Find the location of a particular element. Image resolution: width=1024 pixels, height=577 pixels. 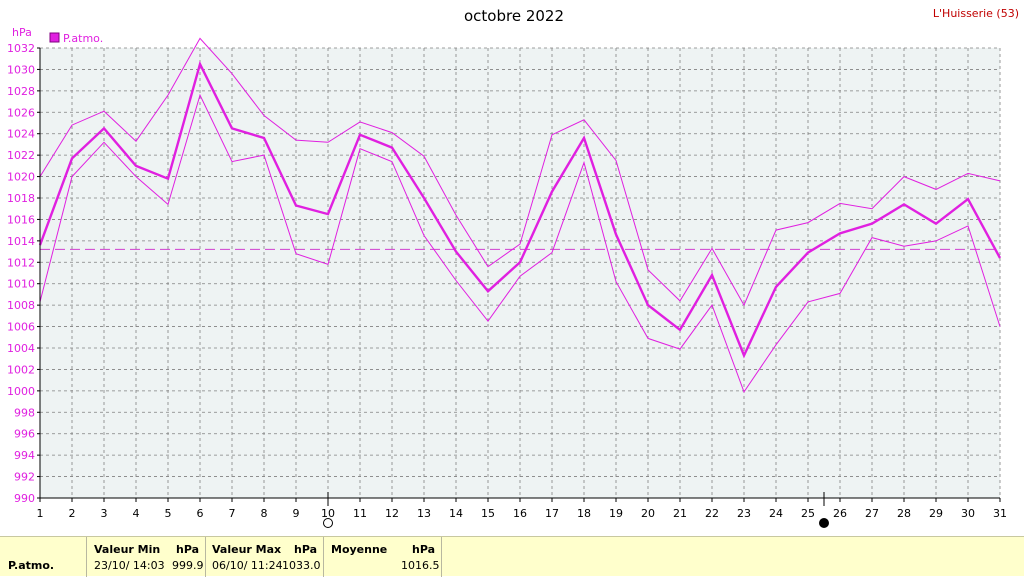

y-tick-label: 1020 is located at coordinates (21, 177).